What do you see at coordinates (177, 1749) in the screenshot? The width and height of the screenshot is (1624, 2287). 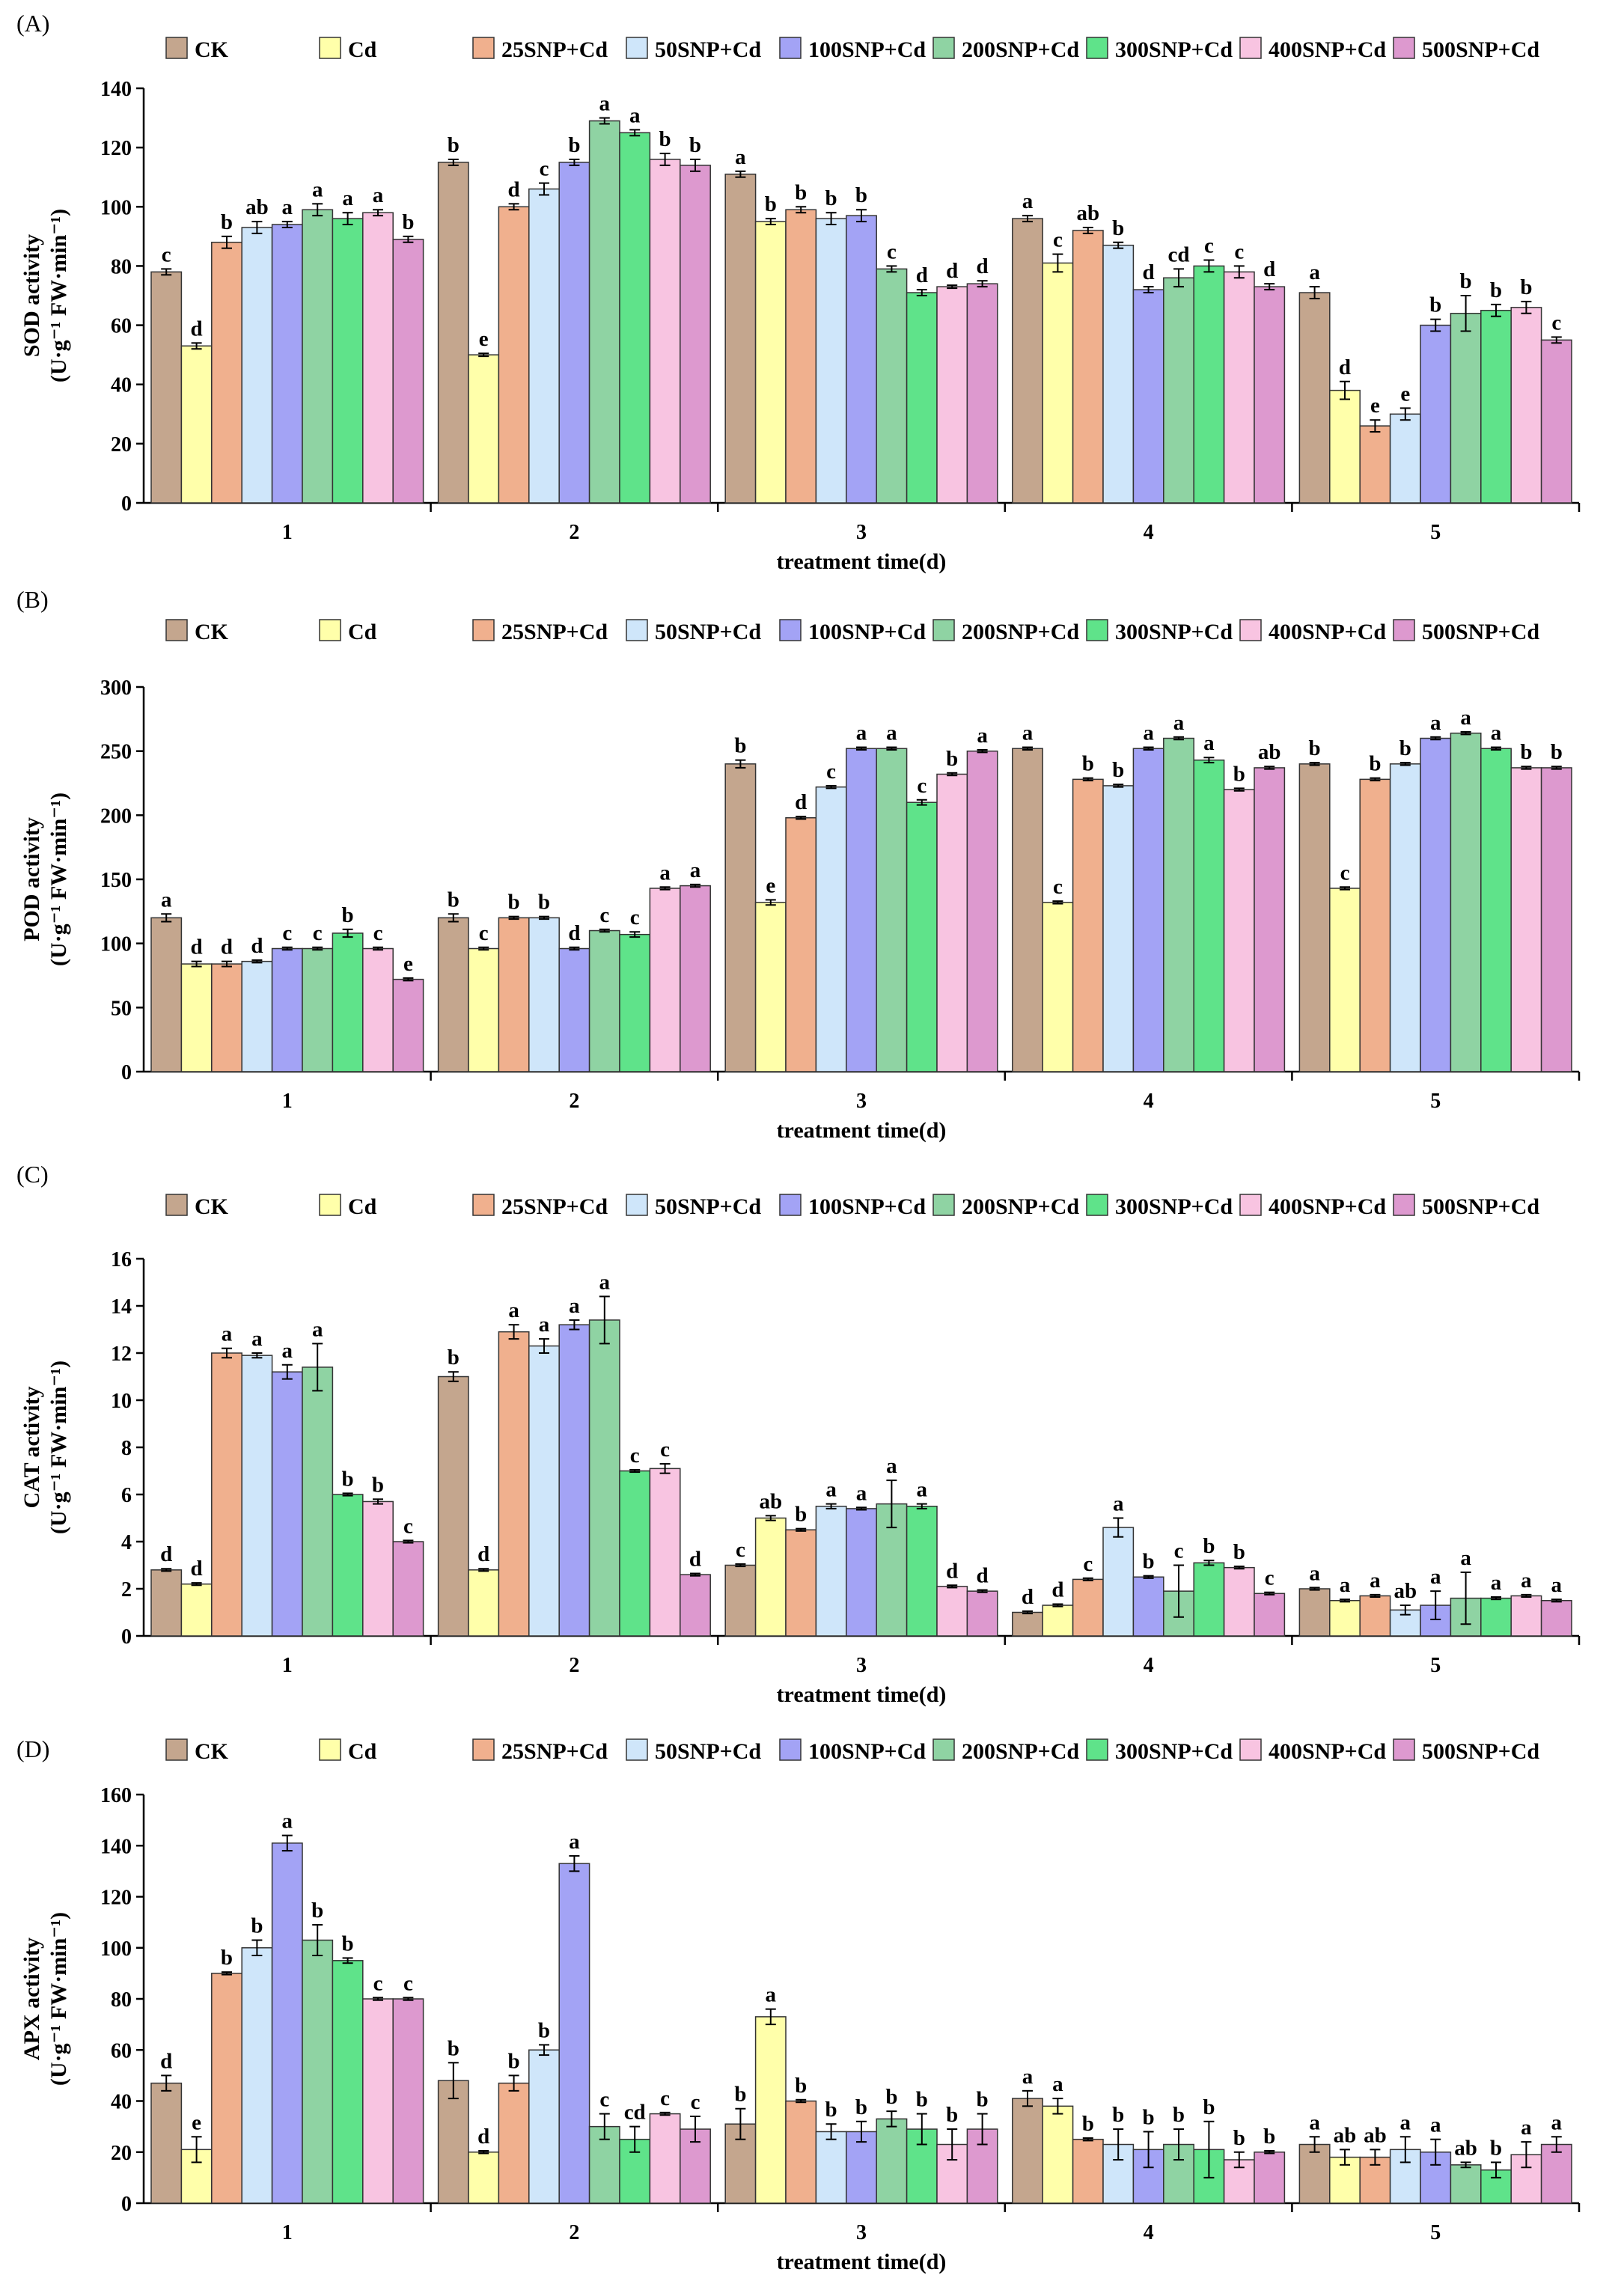 I see `legend-swatch-ck` at bounding box center [177, 1749].